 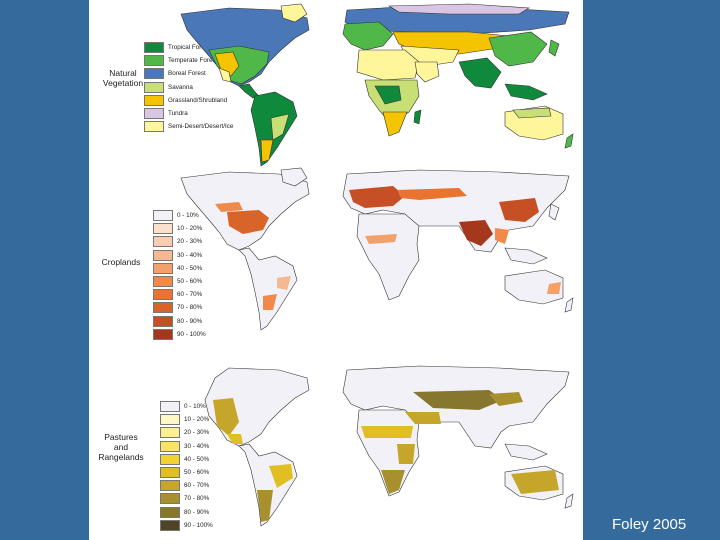 I want to click on southeast-asia-cropland, so click(x=502, y=236).